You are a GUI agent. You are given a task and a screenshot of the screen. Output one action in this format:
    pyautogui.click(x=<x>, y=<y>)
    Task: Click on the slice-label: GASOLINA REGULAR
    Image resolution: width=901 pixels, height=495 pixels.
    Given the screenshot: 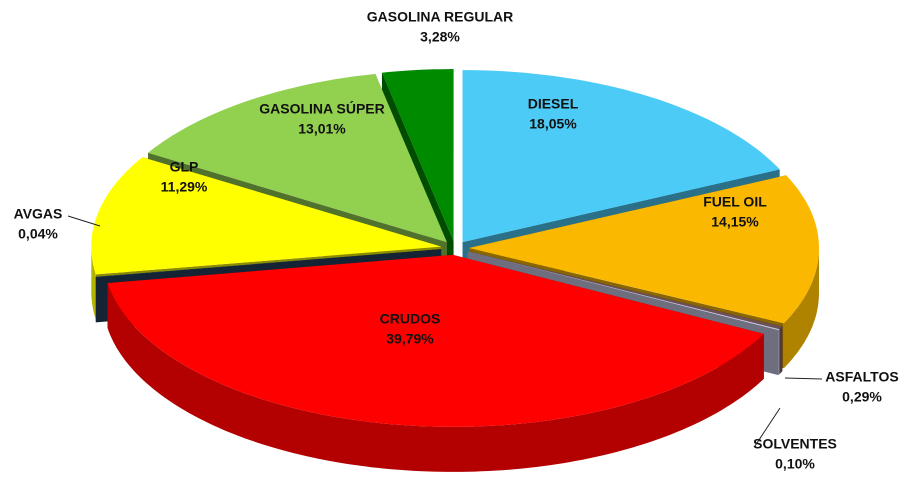 What is the action you would take?
    pyautogui.click(x=440, y=17)
    